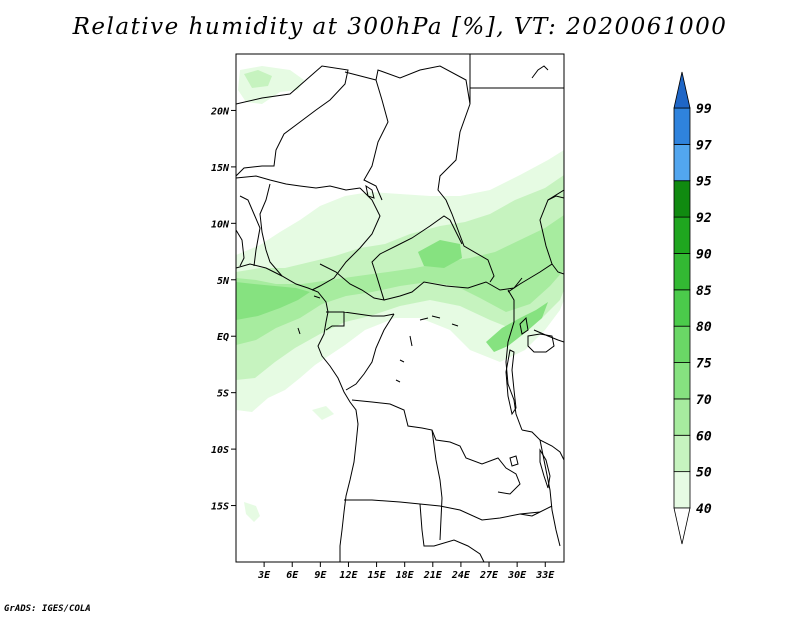  I want to click on lat-tick-label: 5N, so click(223, 281).